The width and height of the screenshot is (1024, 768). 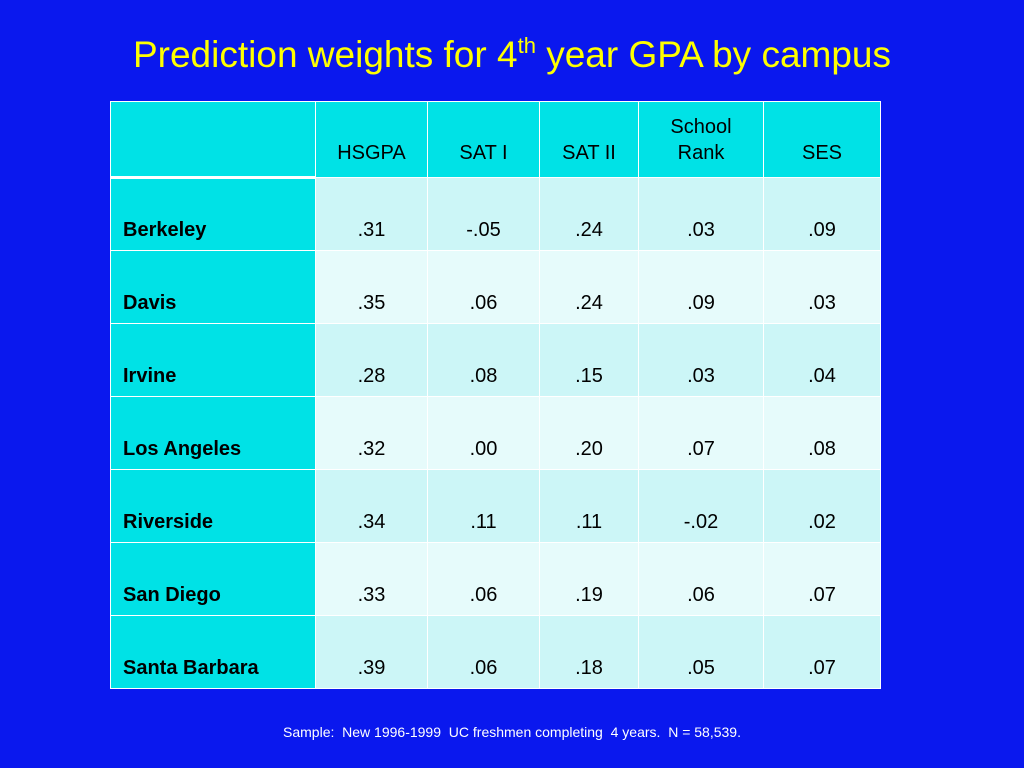 What do you see at coordinates (701, 127) in the screenshot?
I see `header-line1: School` at bounding box center [701, 127].